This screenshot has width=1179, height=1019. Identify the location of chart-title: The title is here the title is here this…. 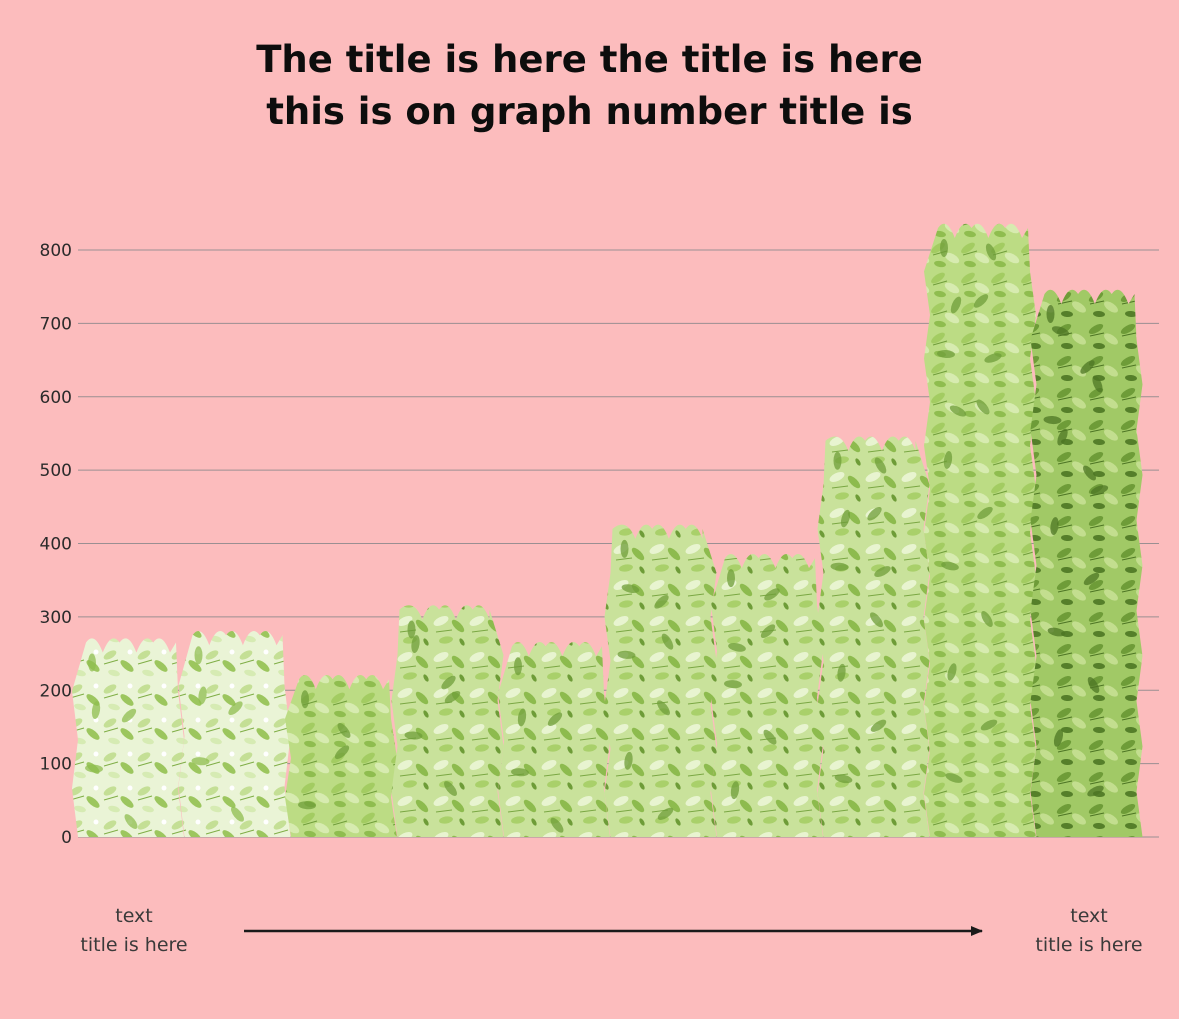
(589, 86).